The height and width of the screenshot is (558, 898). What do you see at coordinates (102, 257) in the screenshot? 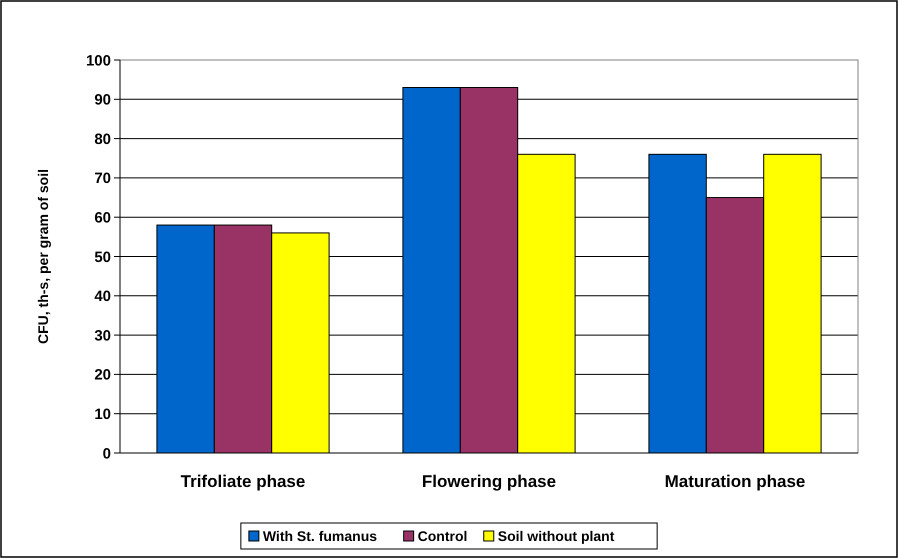
I see `y-tick-label: 50` at bounding box center [102, 257].